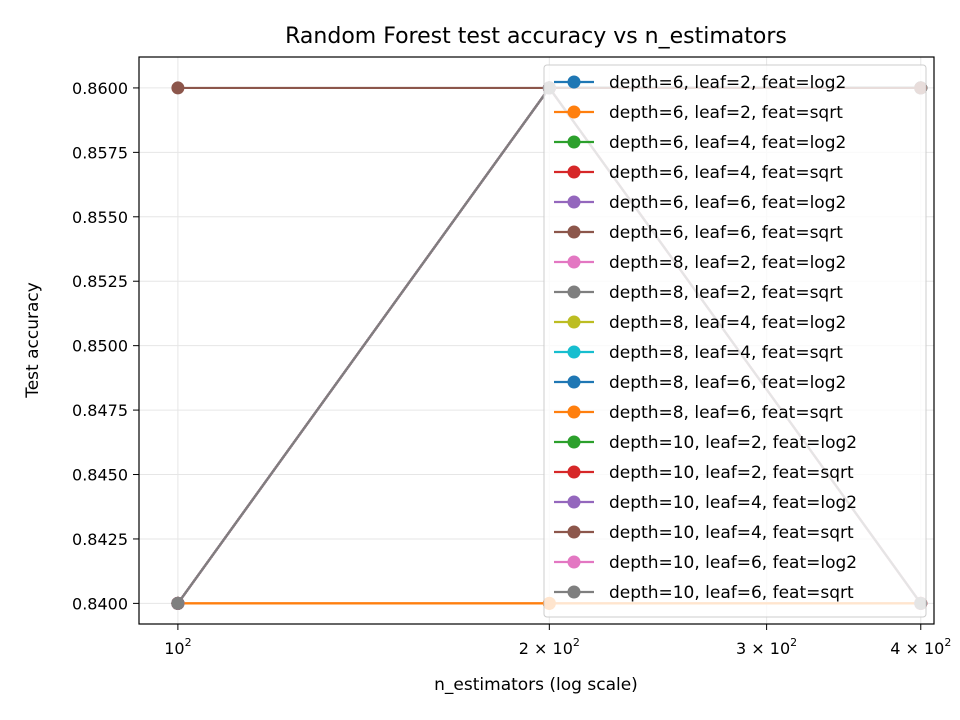 The height and width of the screenshot is (720, 960). What do you see at coordinates (731, 533) in the screenshot?
I see `legend-label: depth=10, leaf=4, feat=sqrt` at bounding box center [731, 533].